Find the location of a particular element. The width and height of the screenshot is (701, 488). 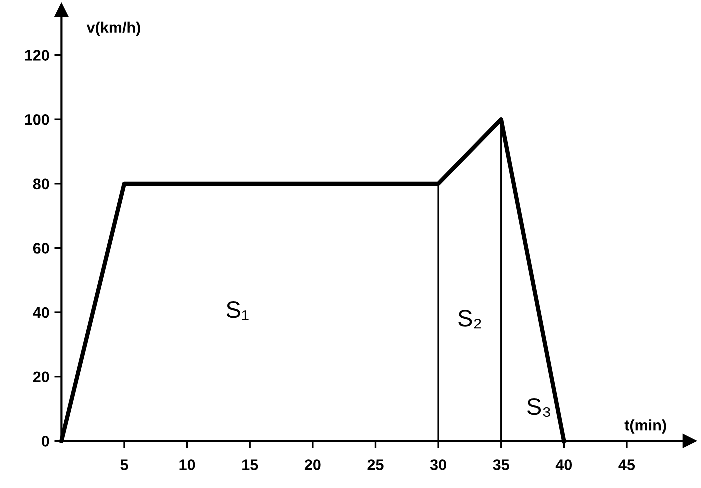

x-tick-label: 10 is located at coordinates (188, 465).